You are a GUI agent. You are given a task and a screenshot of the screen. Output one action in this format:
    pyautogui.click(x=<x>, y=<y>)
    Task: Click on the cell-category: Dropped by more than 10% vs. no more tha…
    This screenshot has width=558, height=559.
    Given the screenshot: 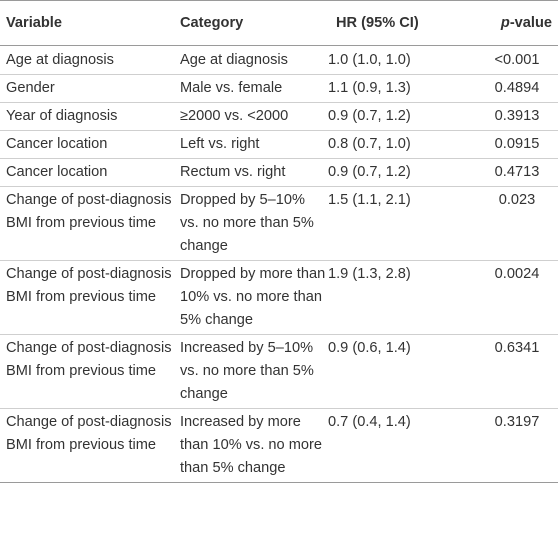 What is the action you would take?
    pyautogui.click(x=253, y=297)
    